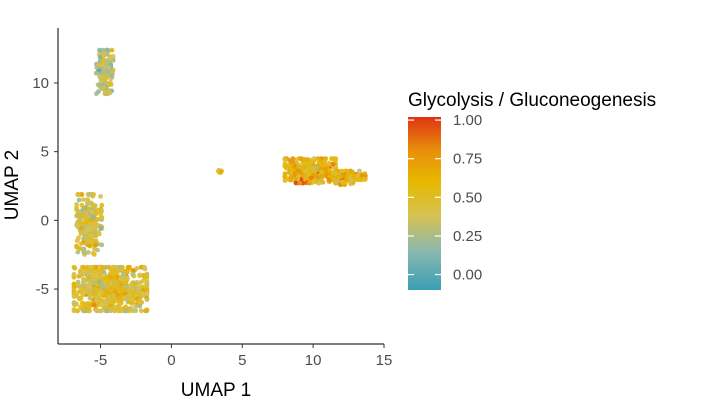 The image size is (701, 416). What do you see at coordinates (467, 236) in the screenshot?
I see `legend-tick-label: 0.25` at bounding box center [467, 236].